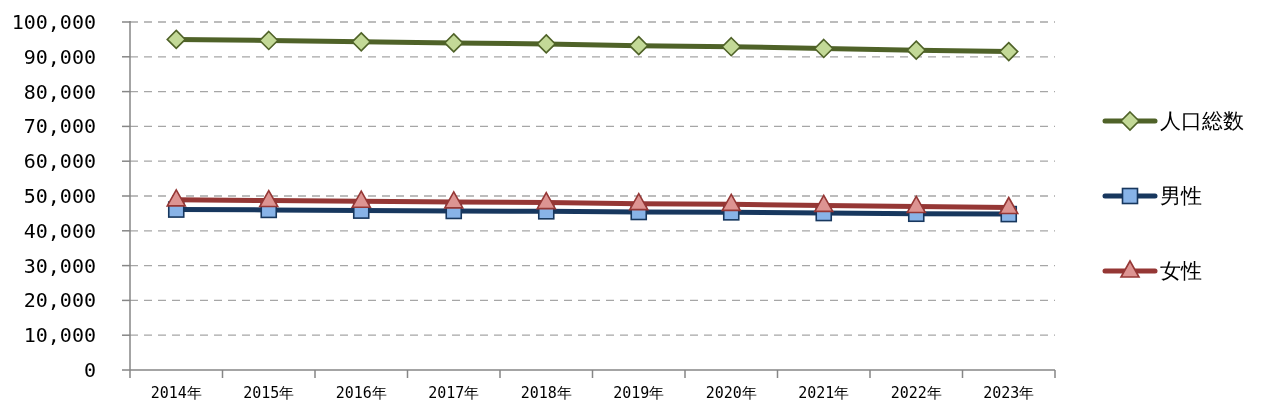 Image resolution: width=1270 pixels, height=405 pixels. Describe the element at coordinates (1181, 271) in the screenshot. I see `legend-label: 女性` at that location.